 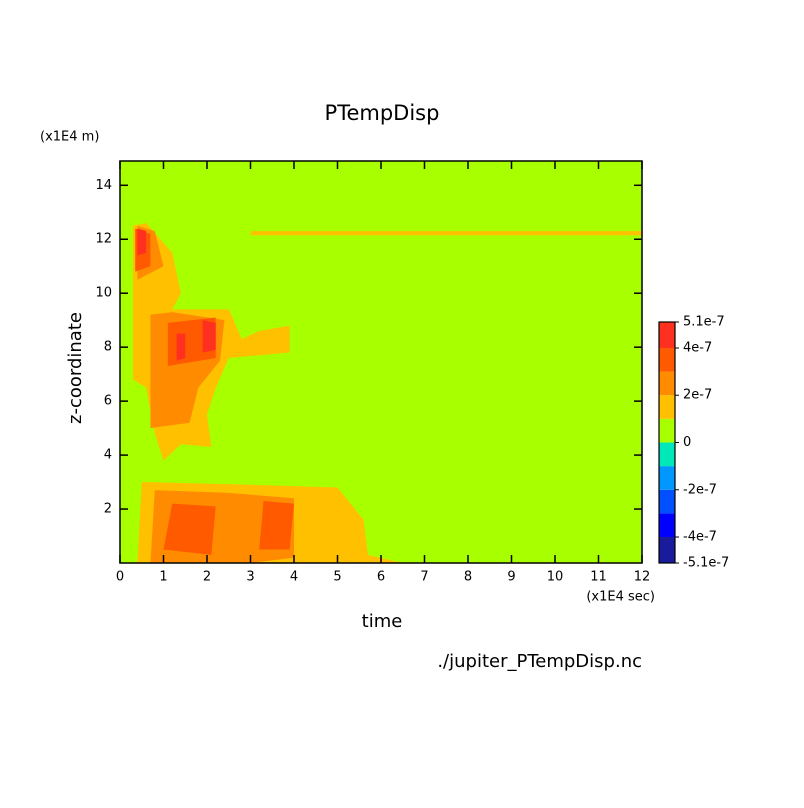 What do you see at coordinates (642, 577) in the screenshot?
I see `x-tick-label: 12` at bounding box center [642, 577].